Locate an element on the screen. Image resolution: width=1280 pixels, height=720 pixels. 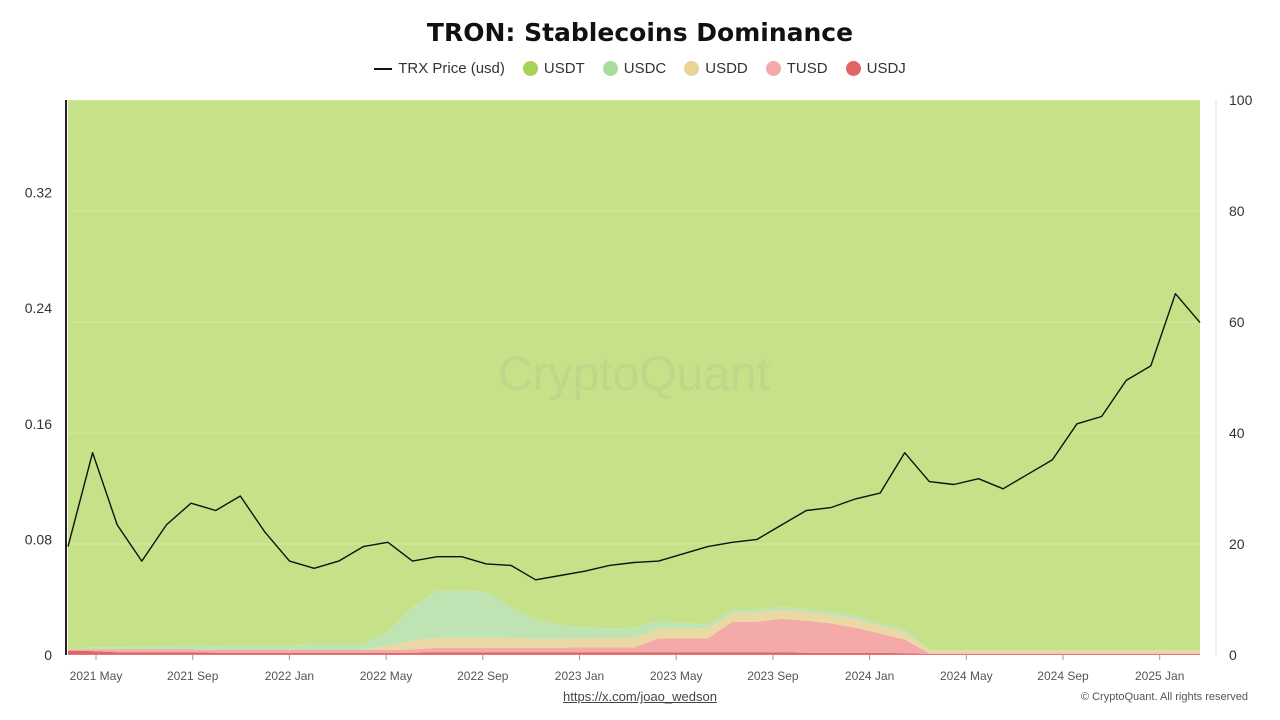
area-tusd is located at coordinates (634, 636).